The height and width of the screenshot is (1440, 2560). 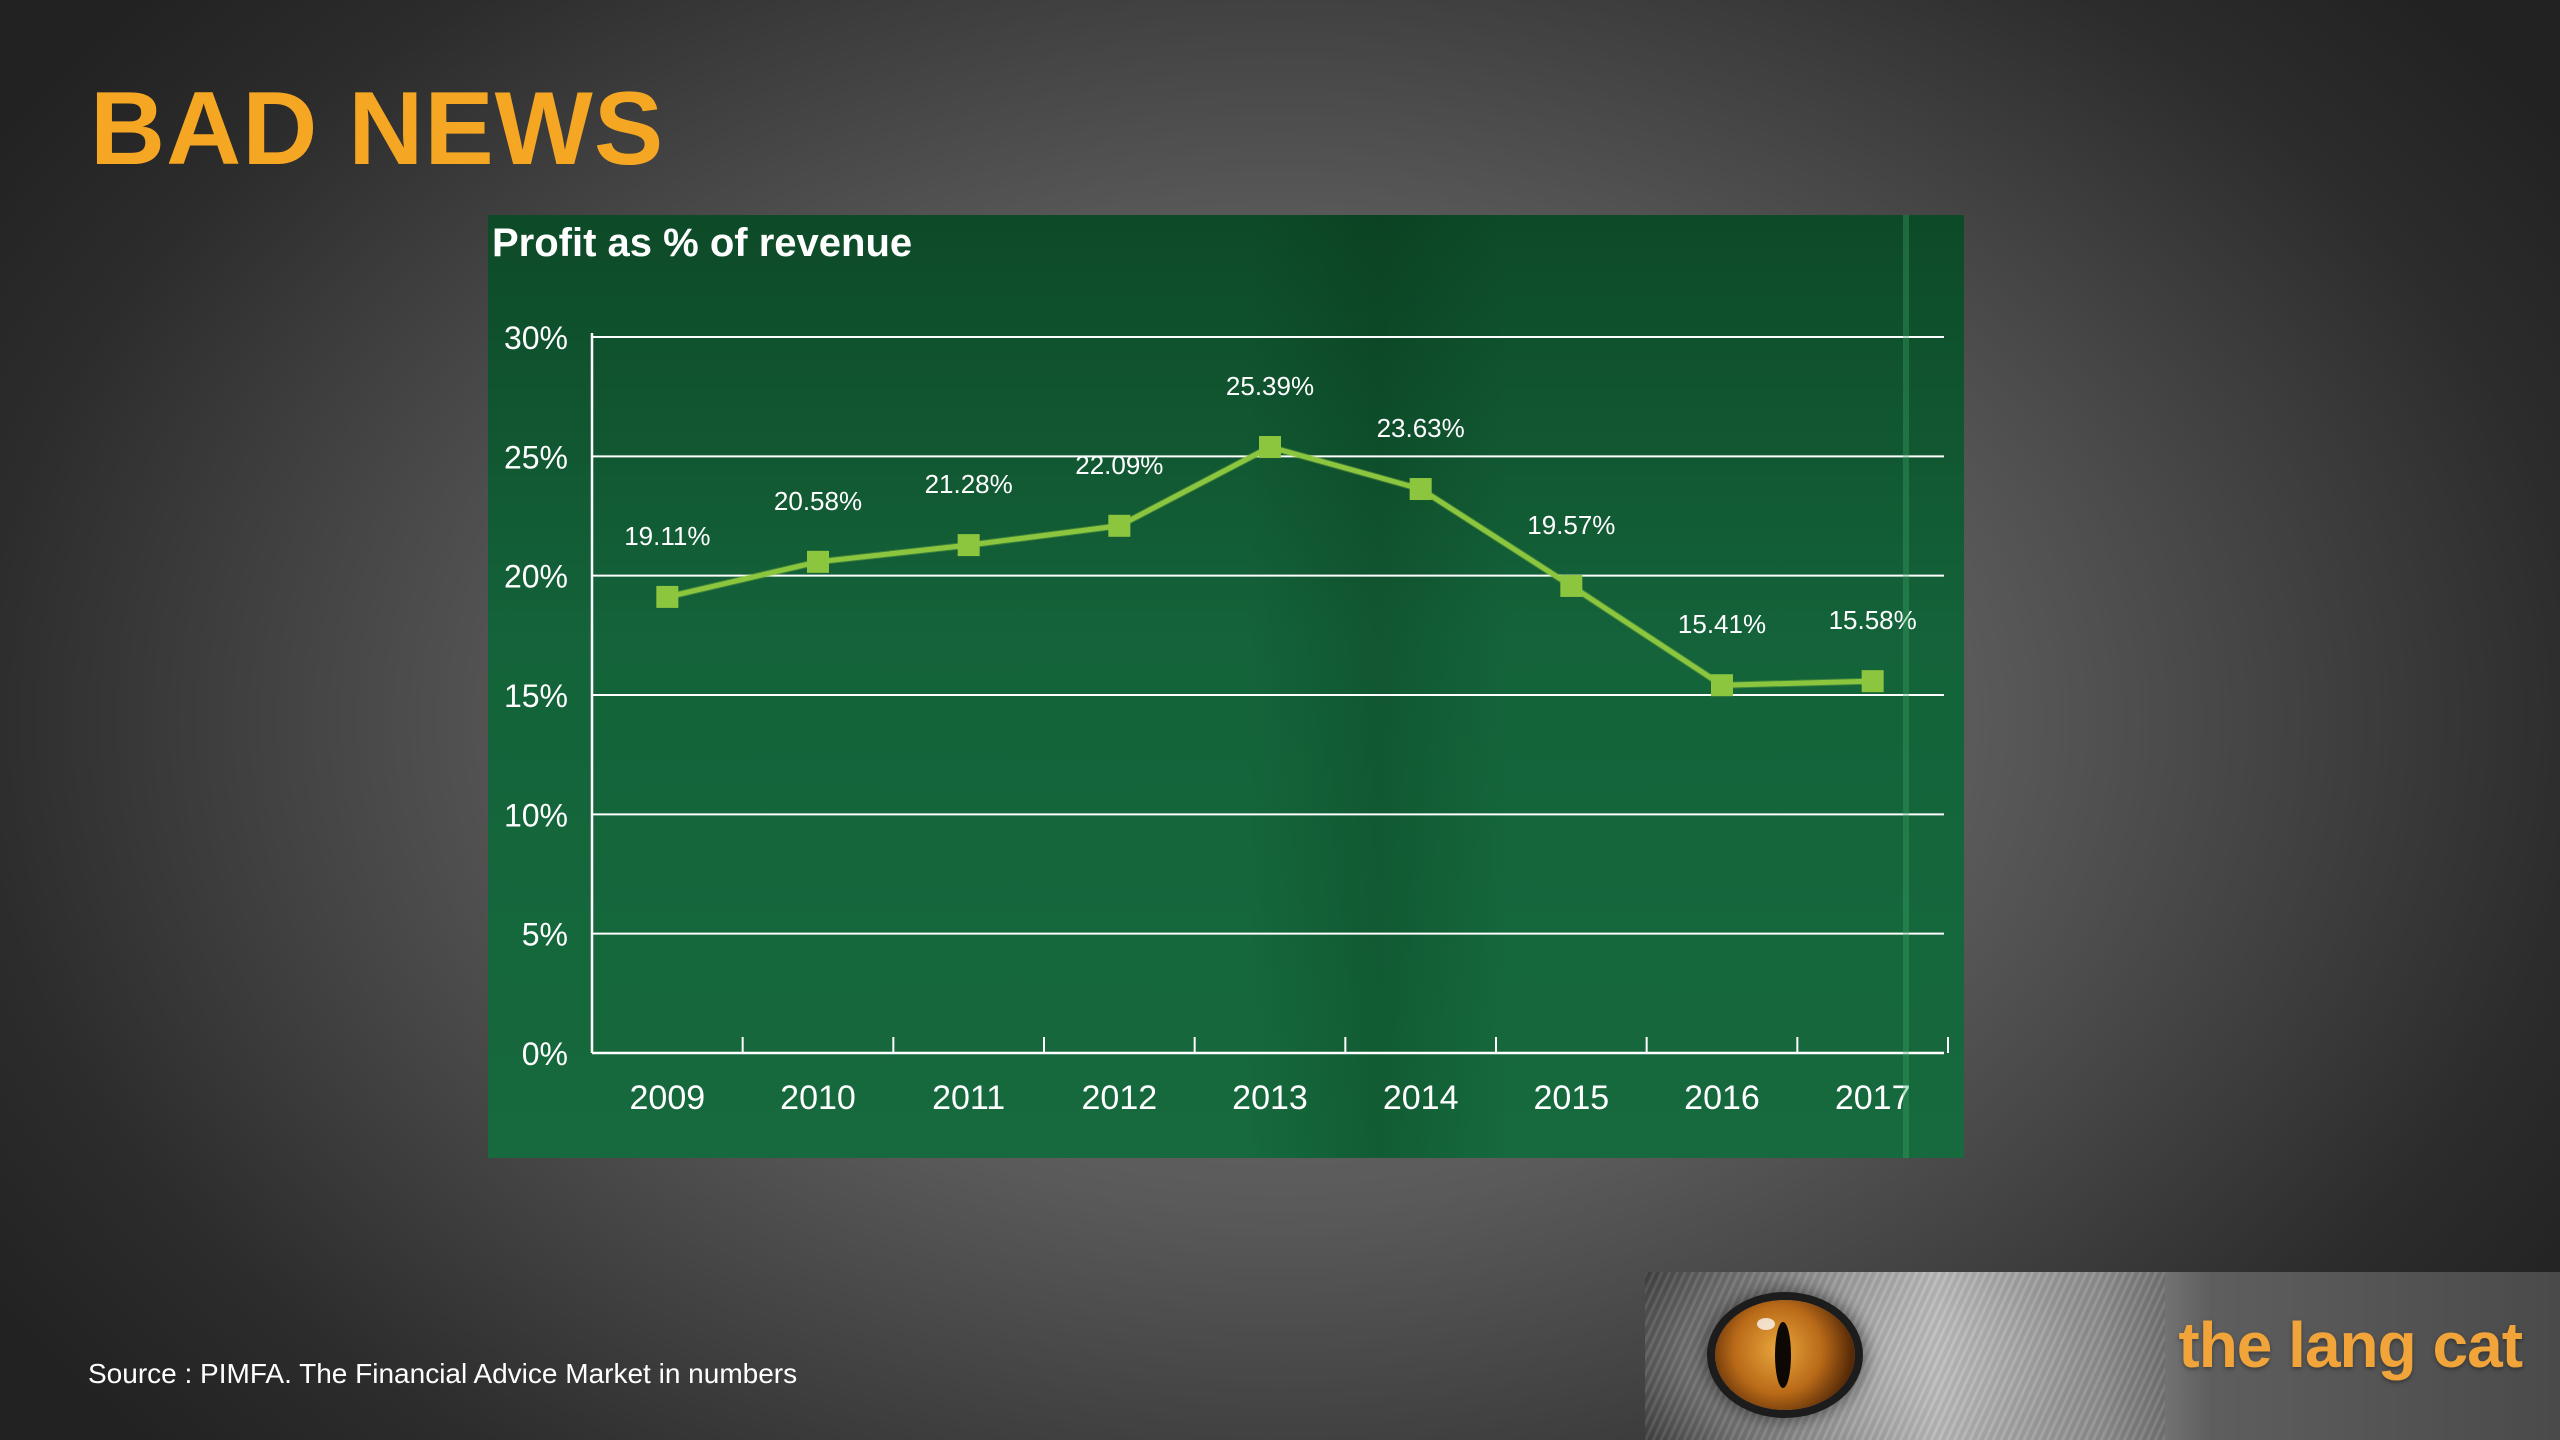 I want to click on y-tick-label: 30%, so click(x=536, y=338).